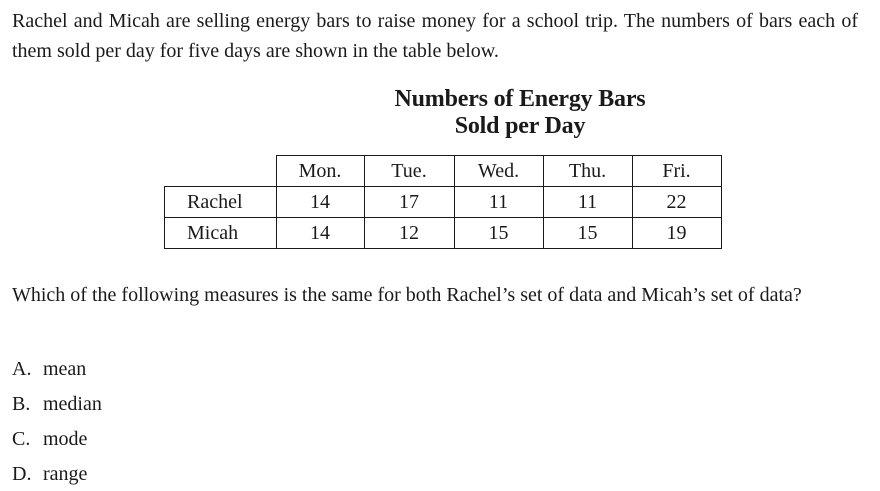 Image resolution: width=880 pixels, height=491 pixels. Describe the element at coordinates (320, 233) in the screenshot. I see `cell-micah-mon: 14` at that location.